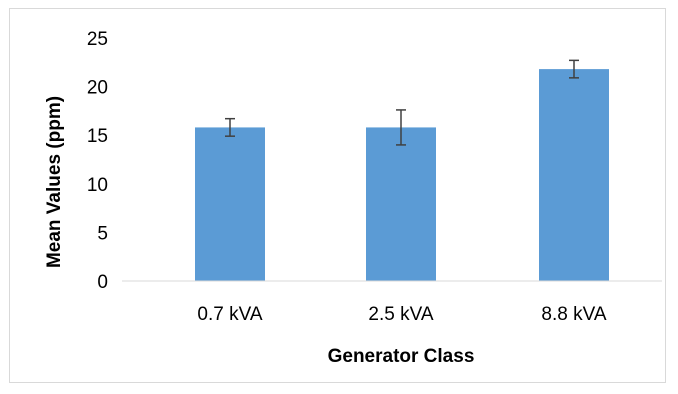 Image resolution: width=678 pixels, height=394 pixels. Describe the element at coordinates (401, 356) in the screenshot. I see `x-axis-title: Generator Class` at that location.